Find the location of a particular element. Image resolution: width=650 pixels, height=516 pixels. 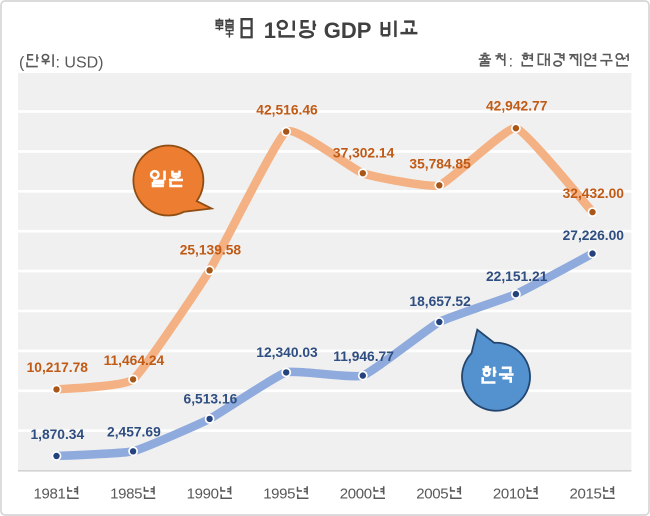

svg-text: 2005 is located at coordinates (432, 493).